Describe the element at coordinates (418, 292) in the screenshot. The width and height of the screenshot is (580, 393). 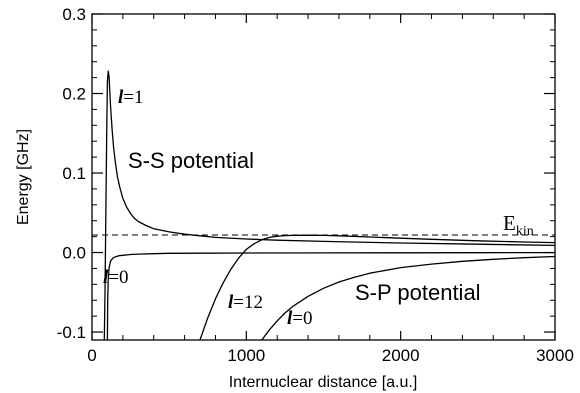
I see `annotation-s-p-potential: S-P potential` at that location.